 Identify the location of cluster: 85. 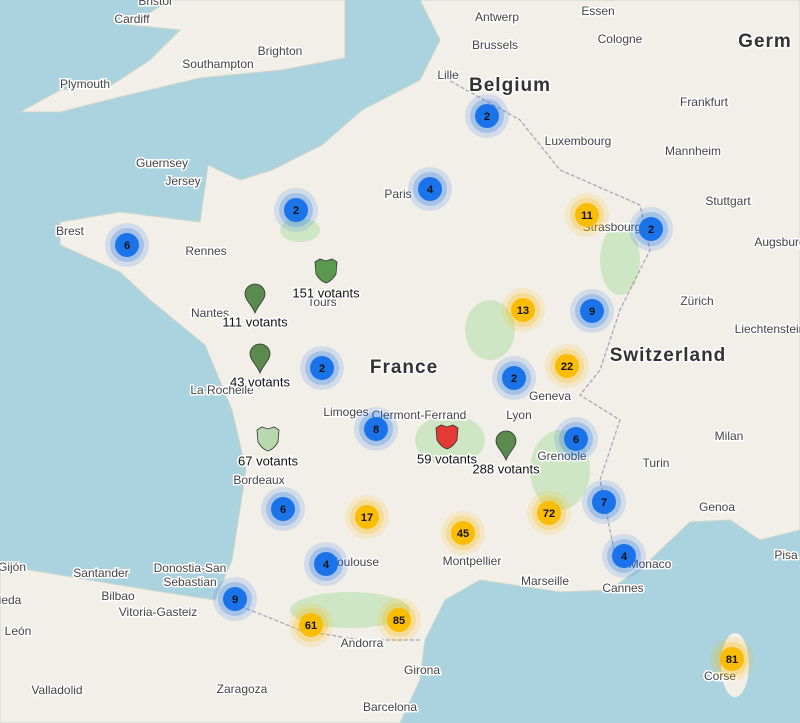
(399, 620).